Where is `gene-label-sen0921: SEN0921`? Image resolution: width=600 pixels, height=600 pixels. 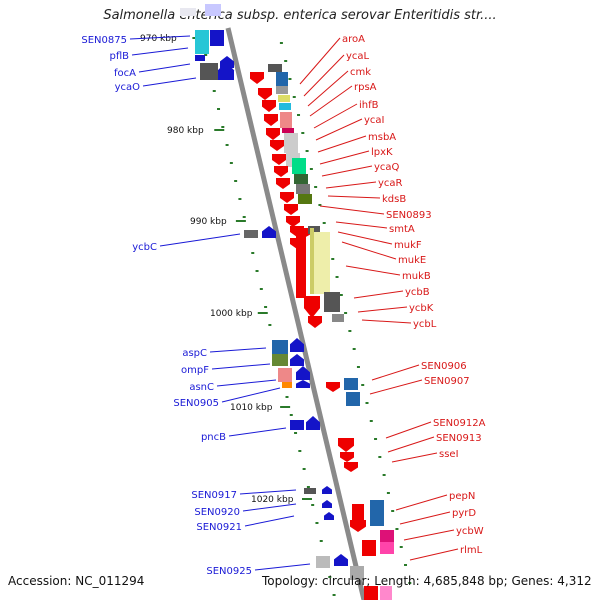 gene-label-sen0921: SEN0921 is located at coordinates (219, 527).